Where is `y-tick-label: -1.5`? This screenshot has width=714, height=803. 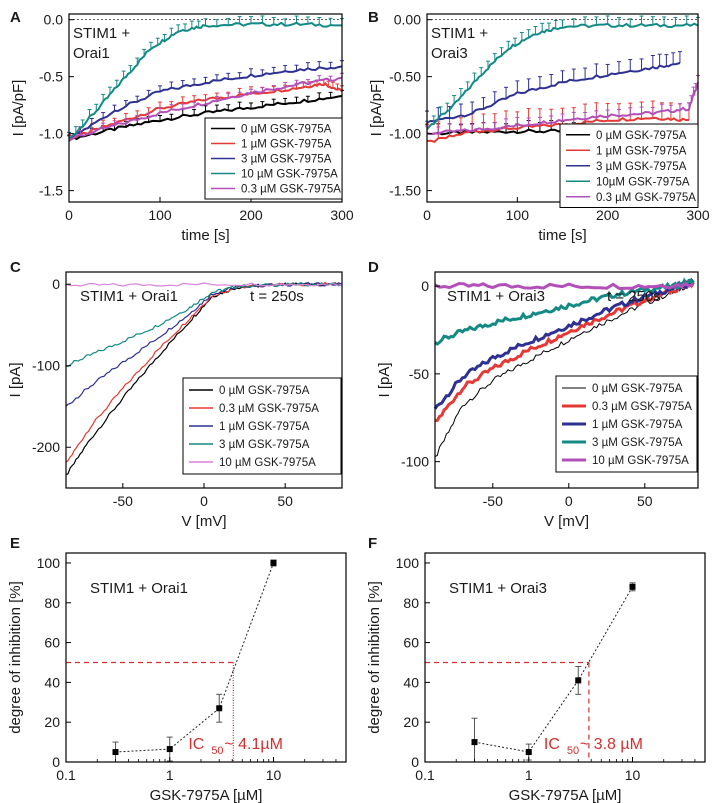 y-tick-label: -1.5 is located at coordinates (51, 191).